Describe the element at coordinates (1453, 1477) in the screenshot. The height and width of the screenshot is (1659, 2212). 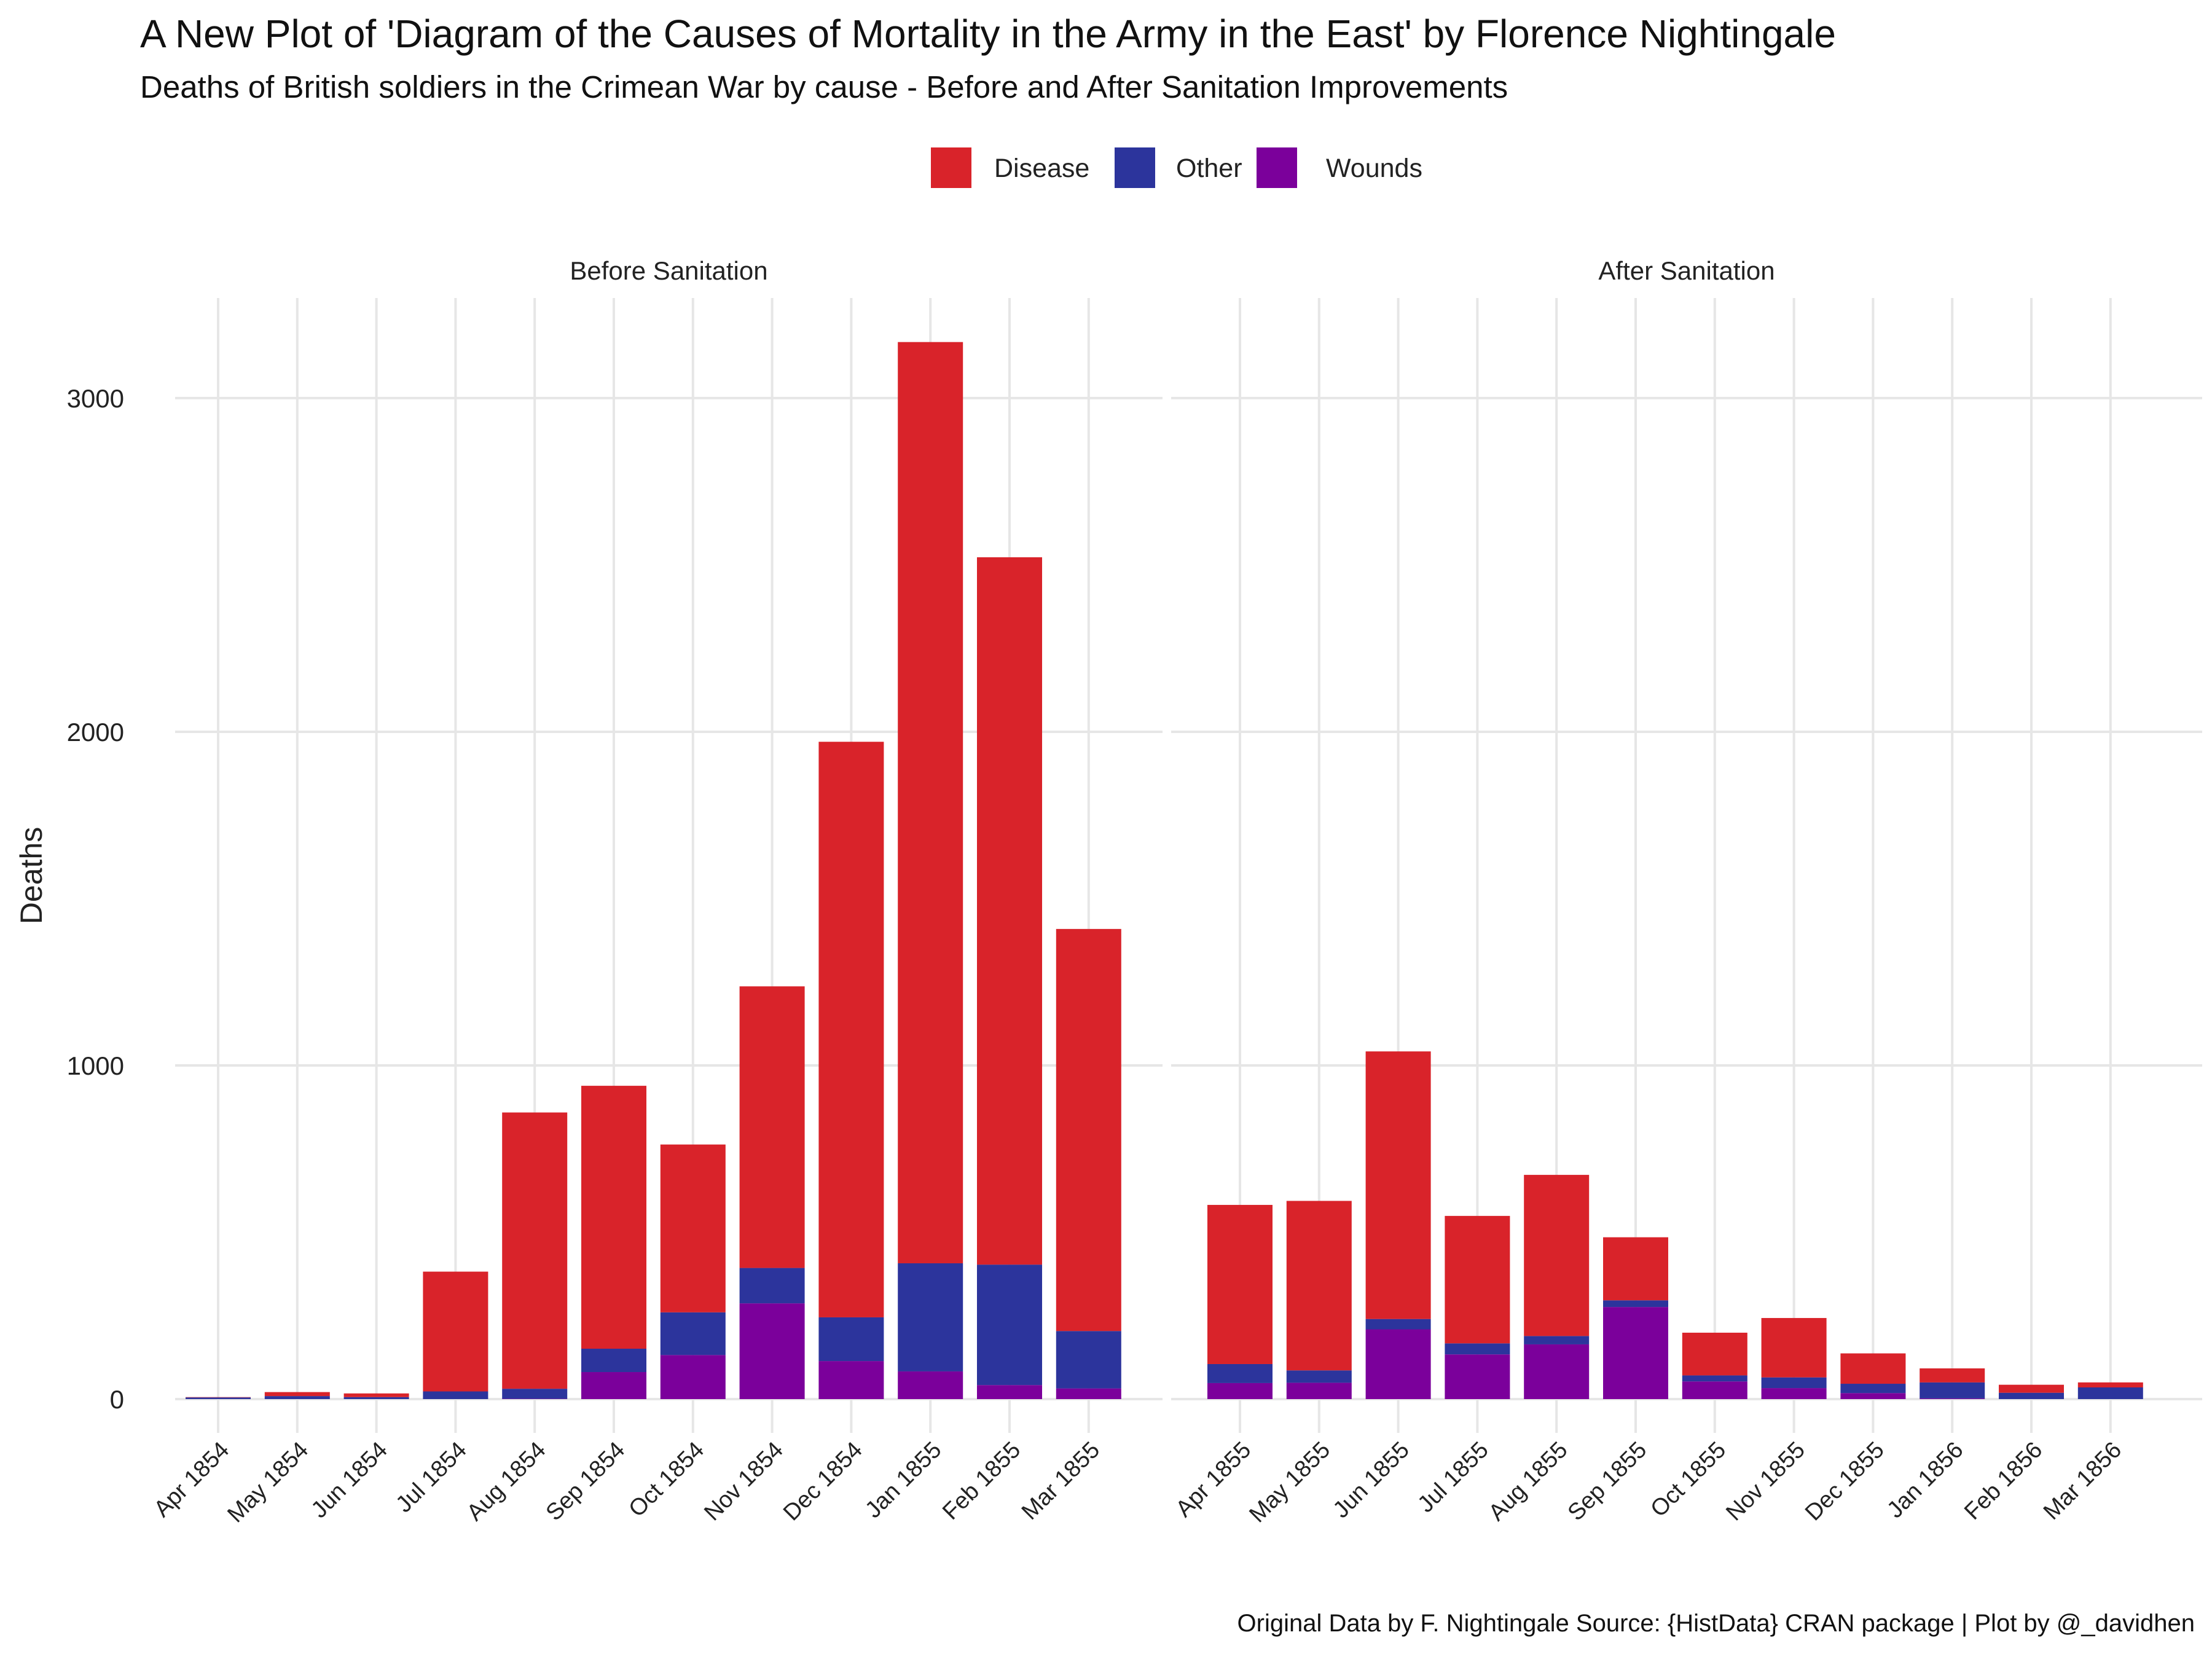
I see `x-tick-label: Jul 1855` at that location.